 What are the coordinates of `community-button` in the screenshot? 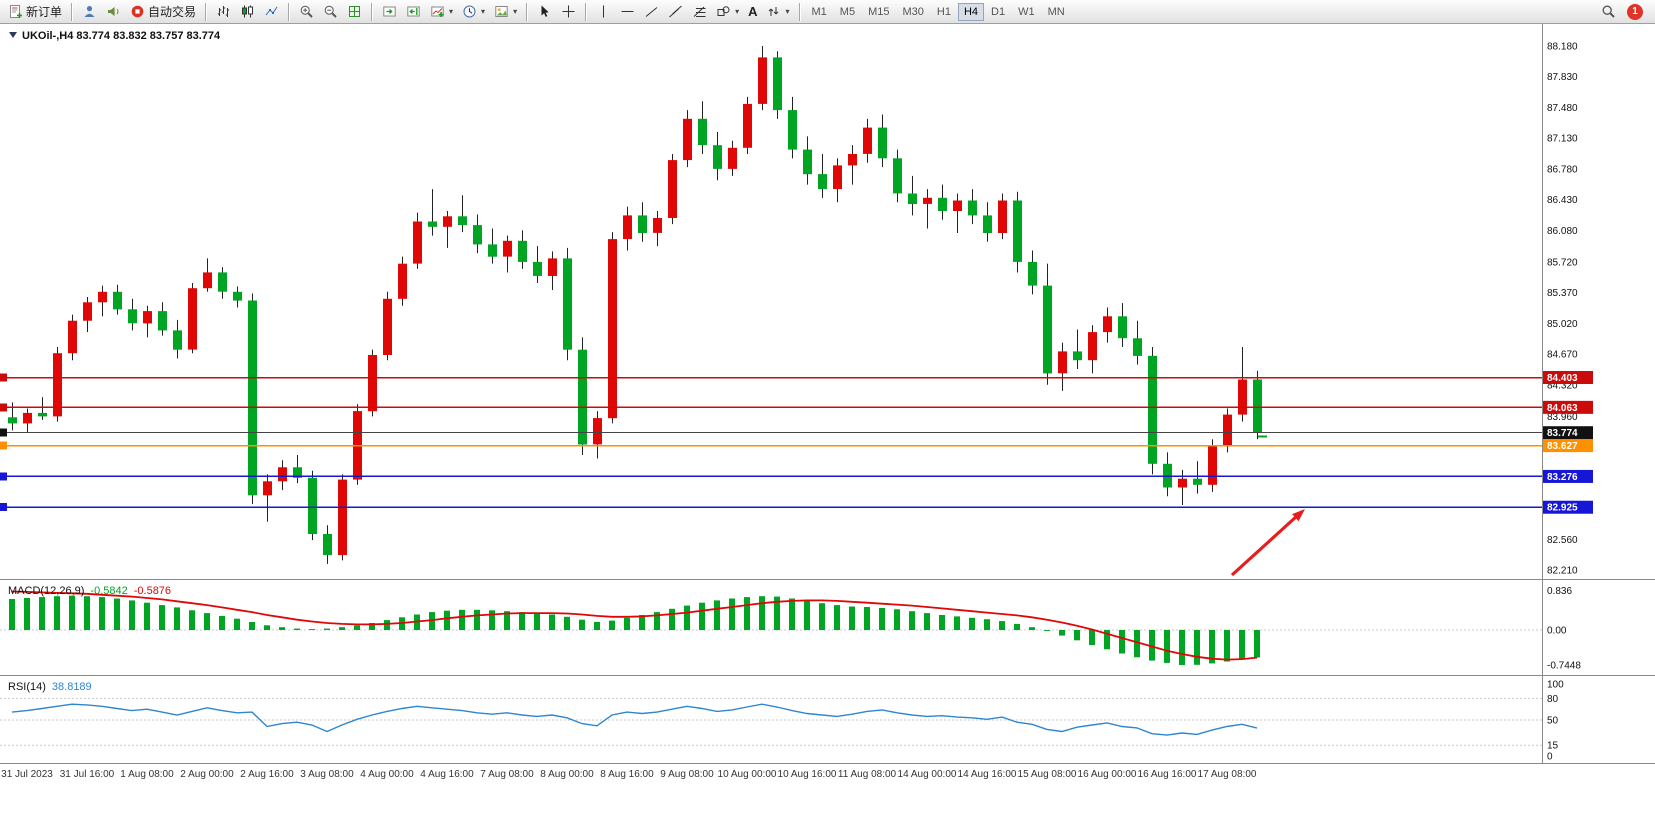 It's located at (89, 11).